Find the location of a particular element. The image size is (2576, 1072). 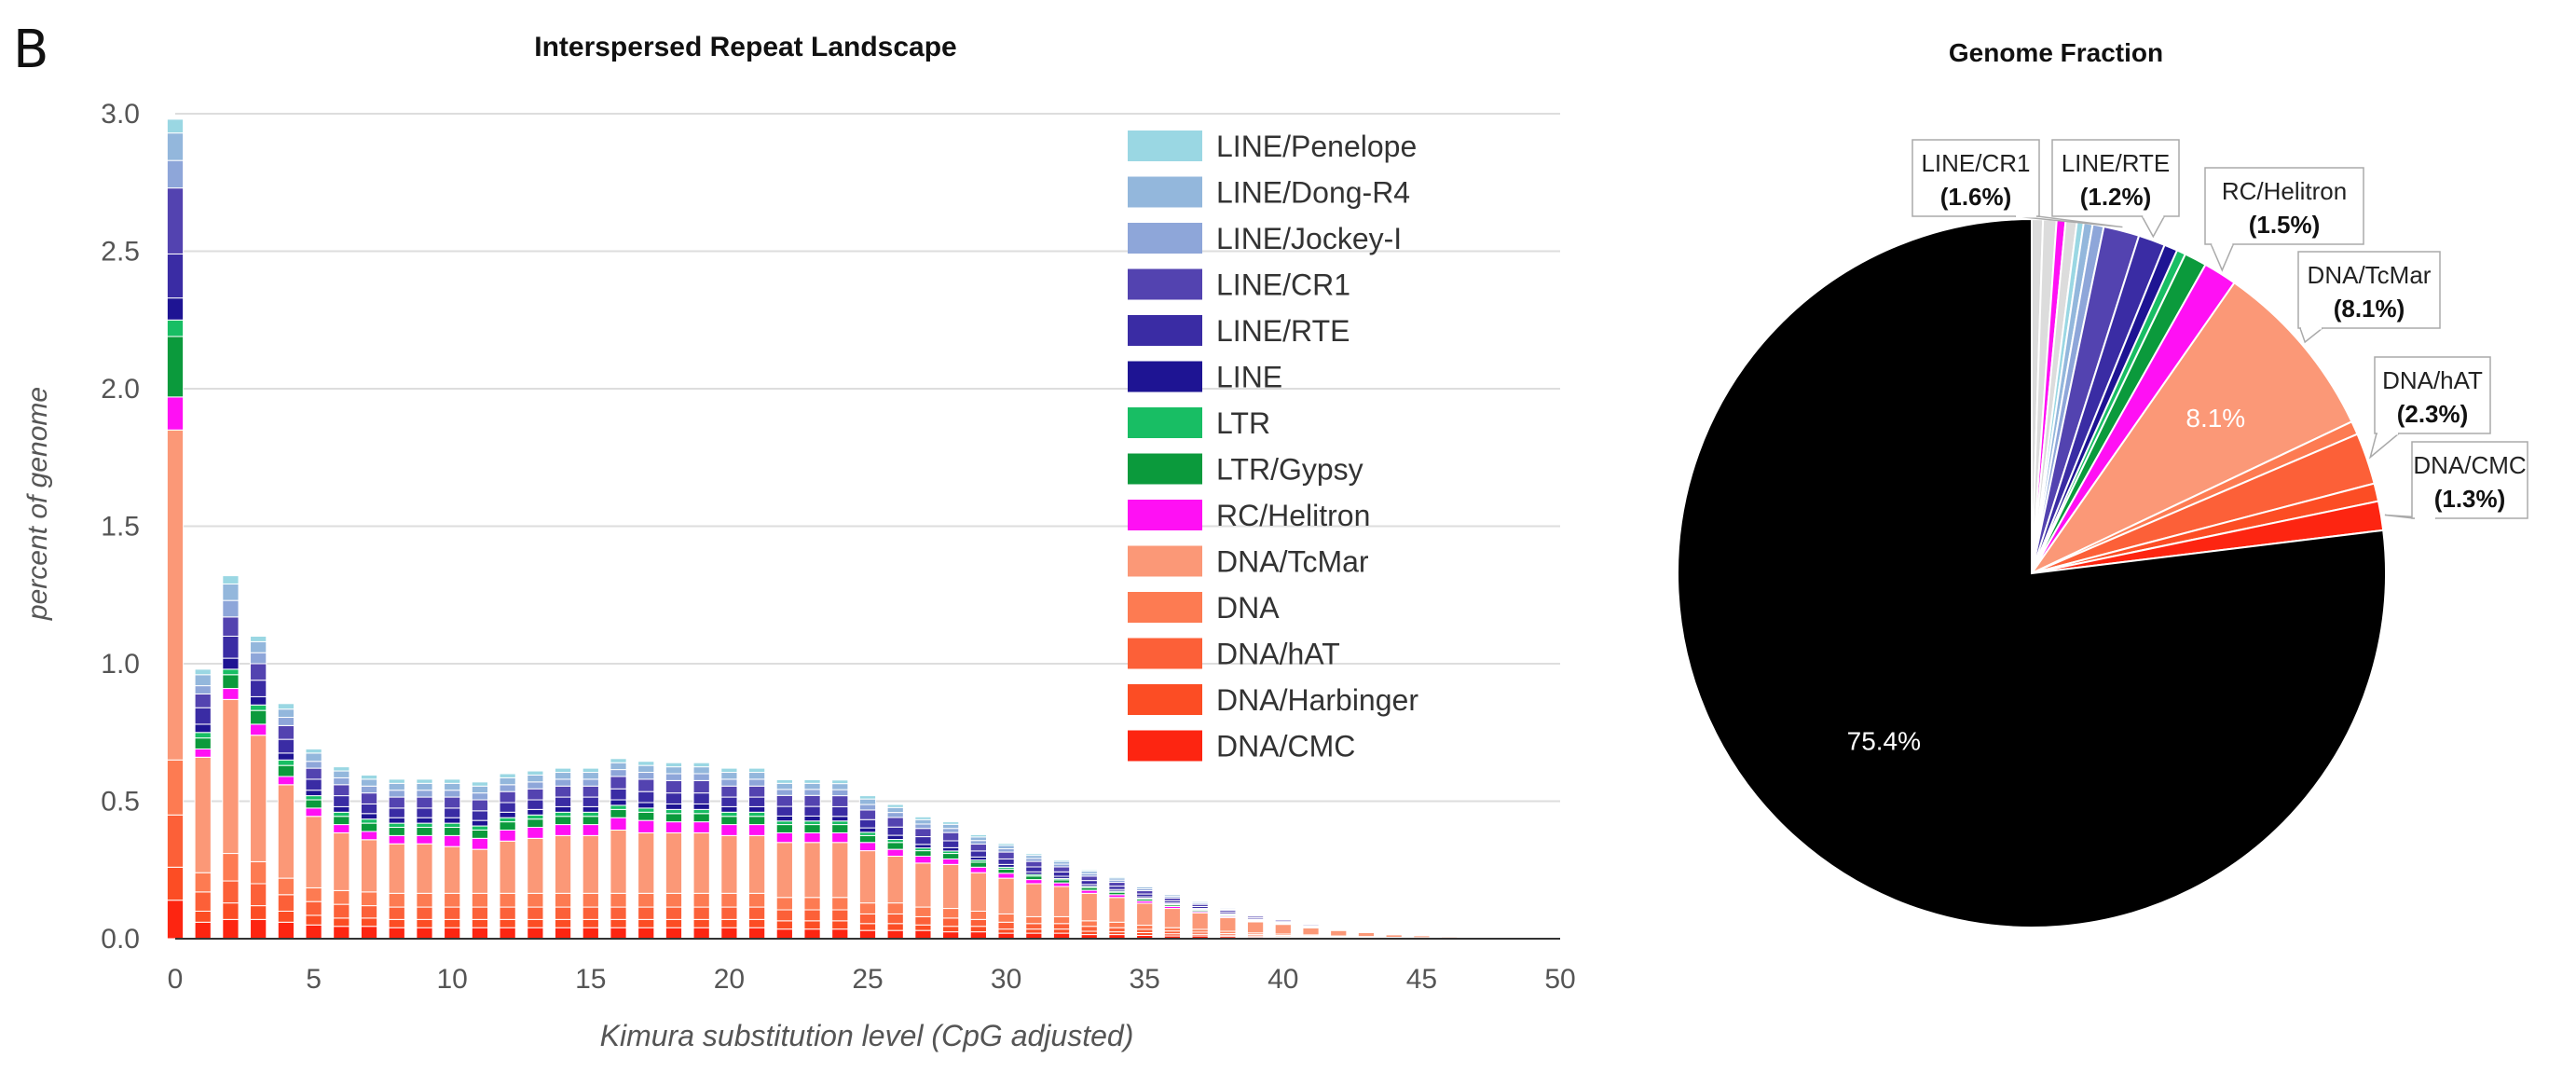

pie-inner-labels: 8.1% 75.4% is located at coordinates (2046, 579).